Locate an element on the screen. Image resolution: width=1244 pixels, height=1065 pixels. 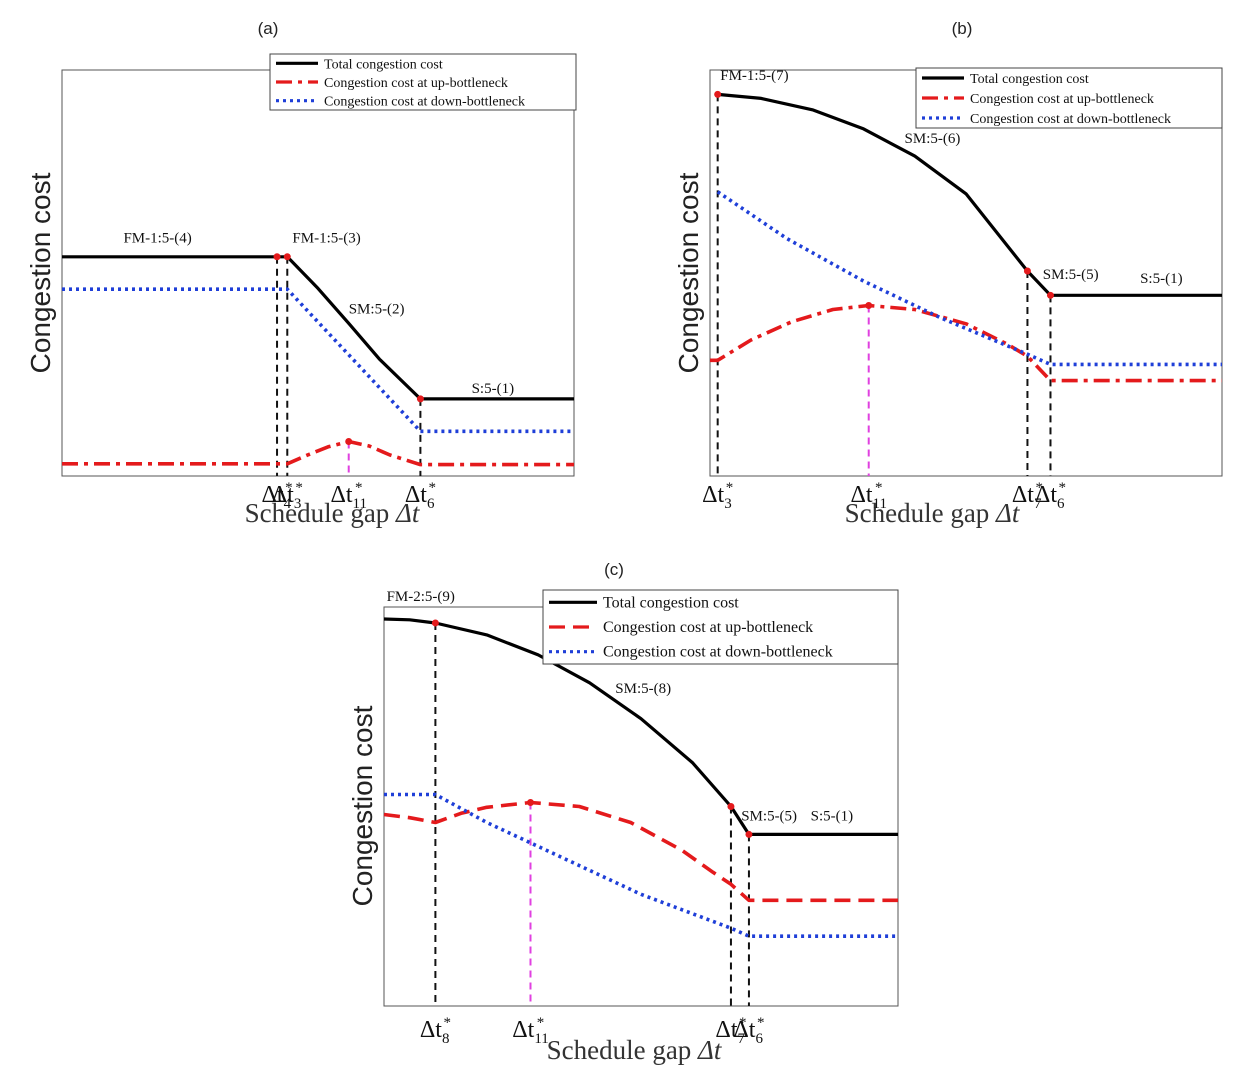
regime-annotation: FM-2:5-(9) is located at coordinates (421, 597).